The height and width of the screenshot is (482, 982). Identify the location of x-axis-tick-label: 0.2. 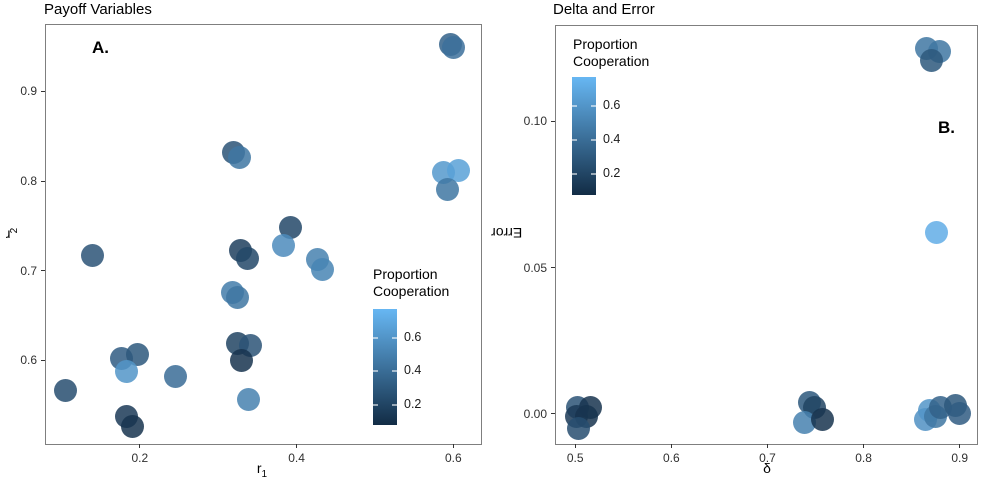
(140, 458).